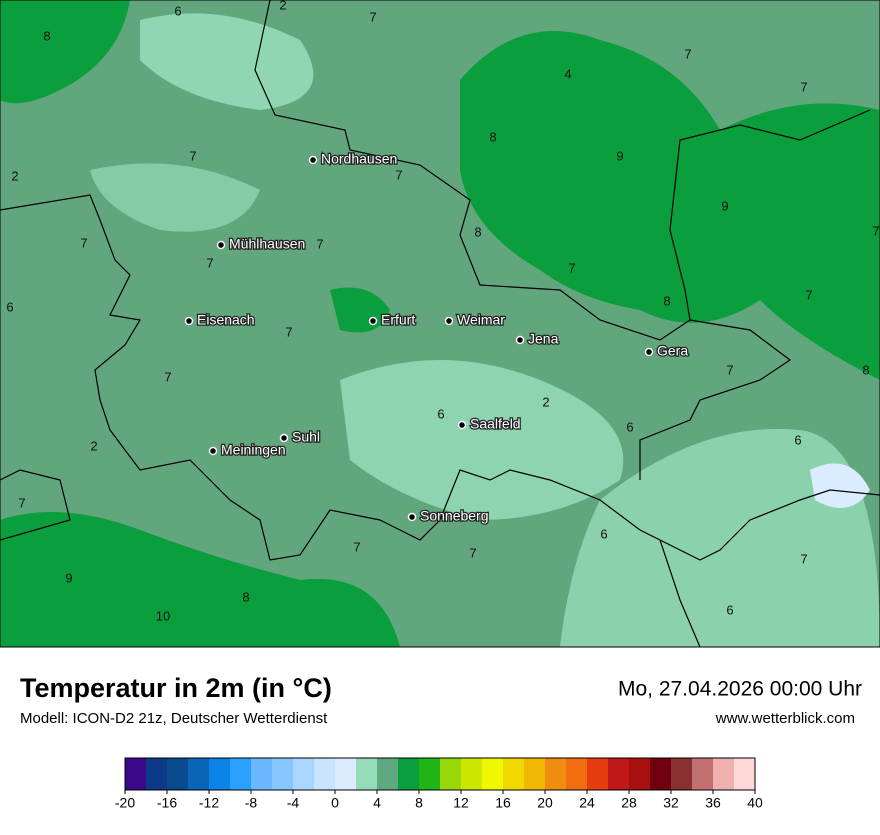 This screenshot has width=880, height=835. Describe the element at coordinates (461, 803) in the screenshot. I see `colorbar-tick-label: 12` at that location.